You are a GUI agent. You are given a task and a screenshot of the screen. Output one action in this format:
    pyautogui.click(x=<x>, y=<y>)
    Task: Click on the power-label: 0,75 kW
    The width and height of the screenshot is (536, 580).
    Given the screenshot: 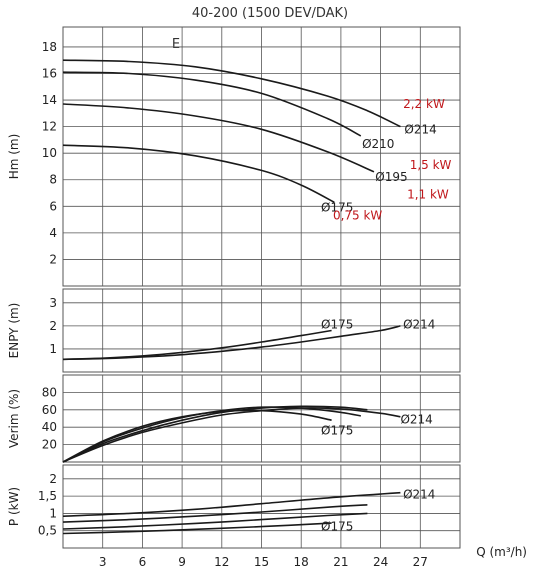 What is the action you would take?
    pyautogui.click(x=357, y=216)
    